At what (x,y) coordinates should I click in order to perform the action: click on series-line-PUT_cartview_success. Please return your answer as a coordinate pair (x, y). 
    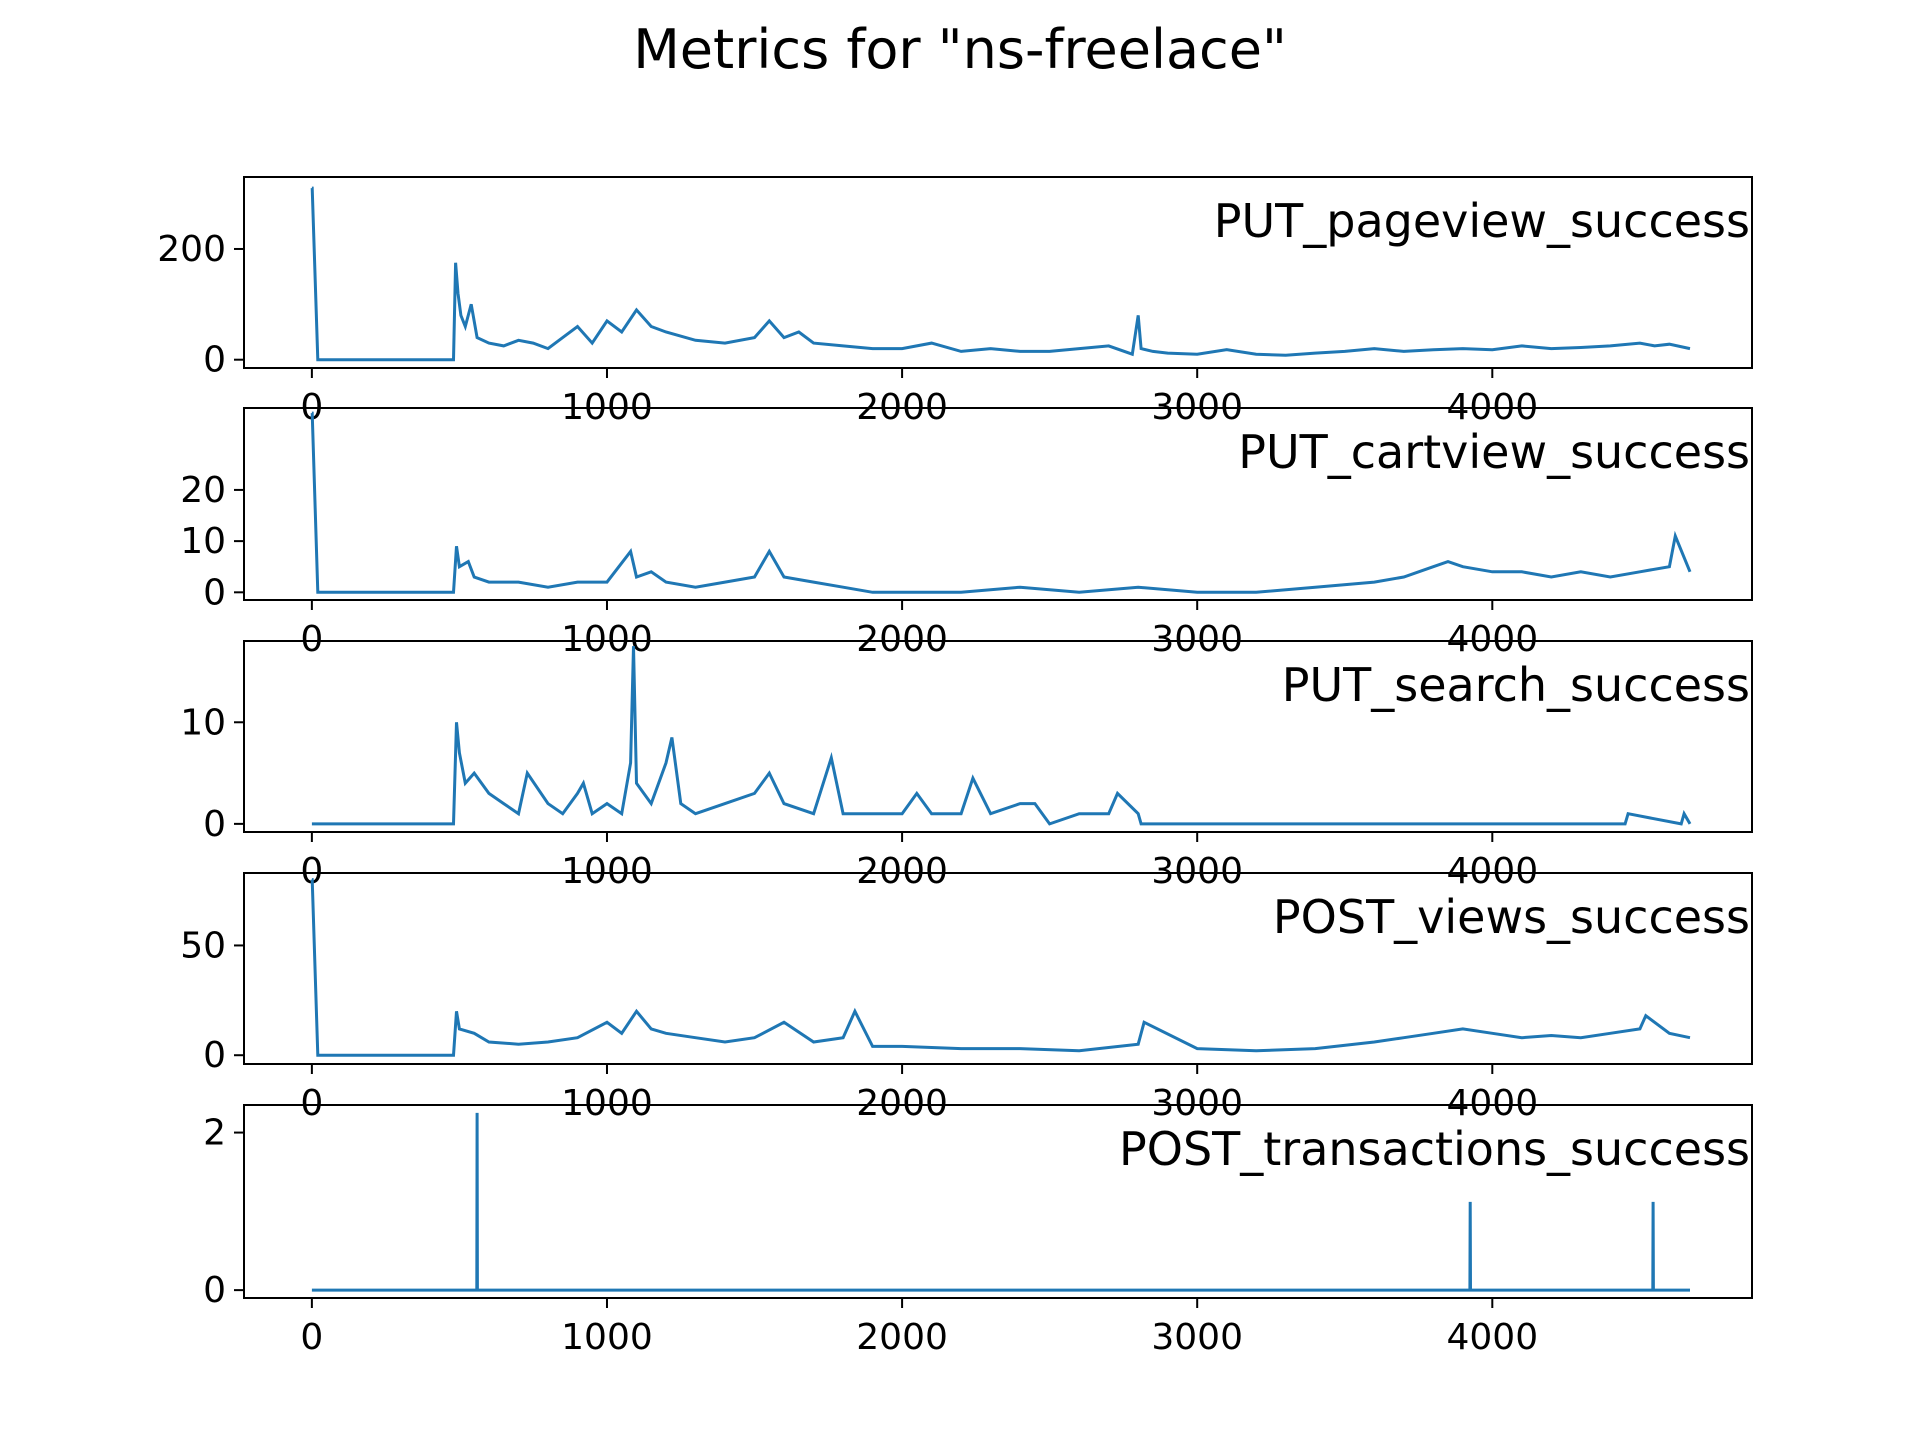
    Looking at the image, I should click on (1001, 502).